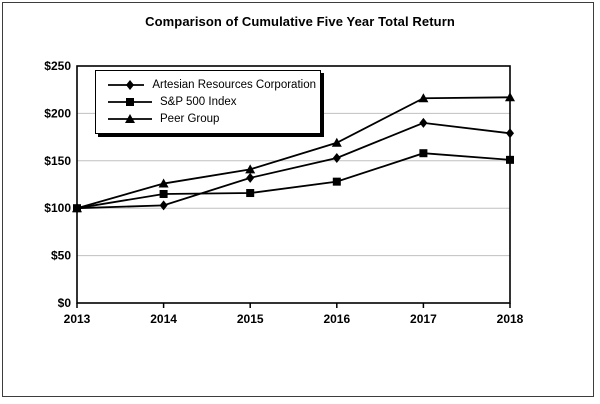  I want to click on x-axis-label: 2015, so click(250, 319).